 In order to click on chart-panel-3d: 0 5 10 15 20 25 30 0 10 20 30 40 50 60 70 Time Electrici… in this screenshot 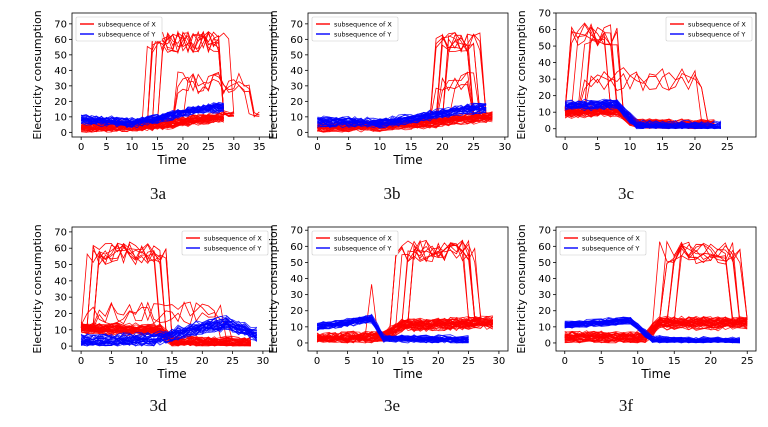, I will do `click(156, 301)`.